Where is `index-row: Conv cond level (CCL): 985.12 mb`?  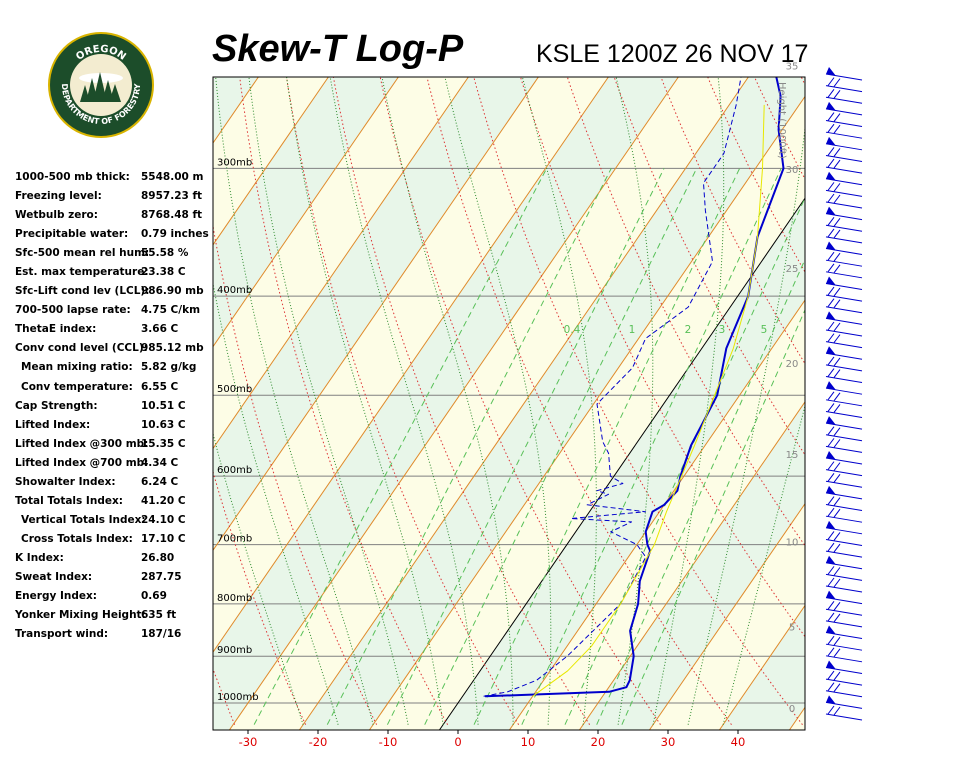
index-row: Conv cond level (CCL): 985.12 mb is located at coordinates (115, 348).